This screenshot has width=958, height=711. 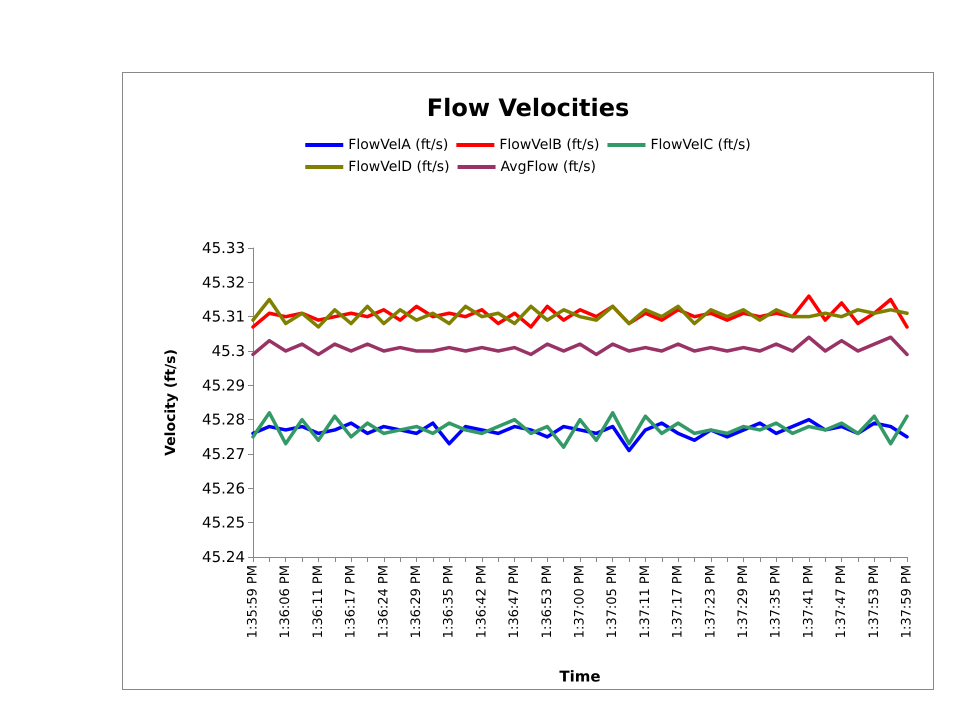 What do you see at coordinates (528, 108) in the screenshot?
I see `chart-title: Flow Velocities` at bounding box center [528, 108].